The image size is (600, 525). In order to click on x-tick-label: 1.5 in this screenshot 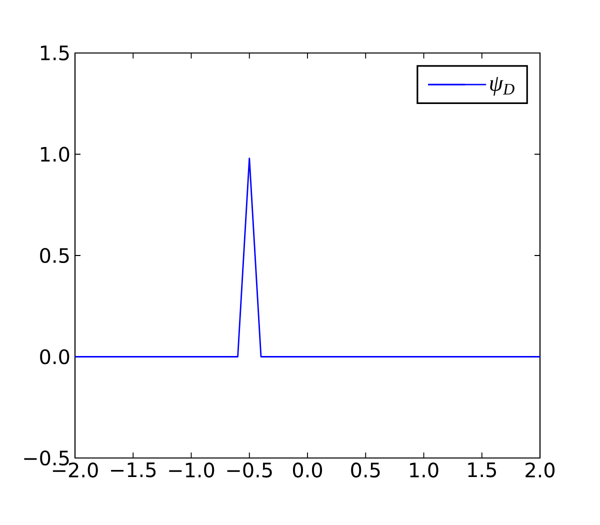, I will do `click(482, 470)`.